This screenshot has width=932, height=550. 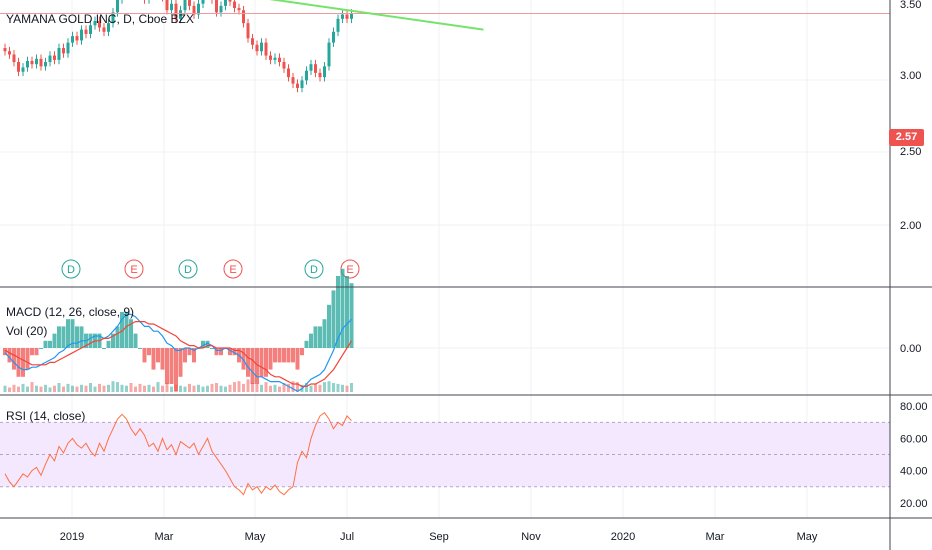 What do you see at coordinates (910, 116) in the screenshot?
I see `price-axis: 3.50 3.00 2.50 2.00` at bounding box center [910, 116].